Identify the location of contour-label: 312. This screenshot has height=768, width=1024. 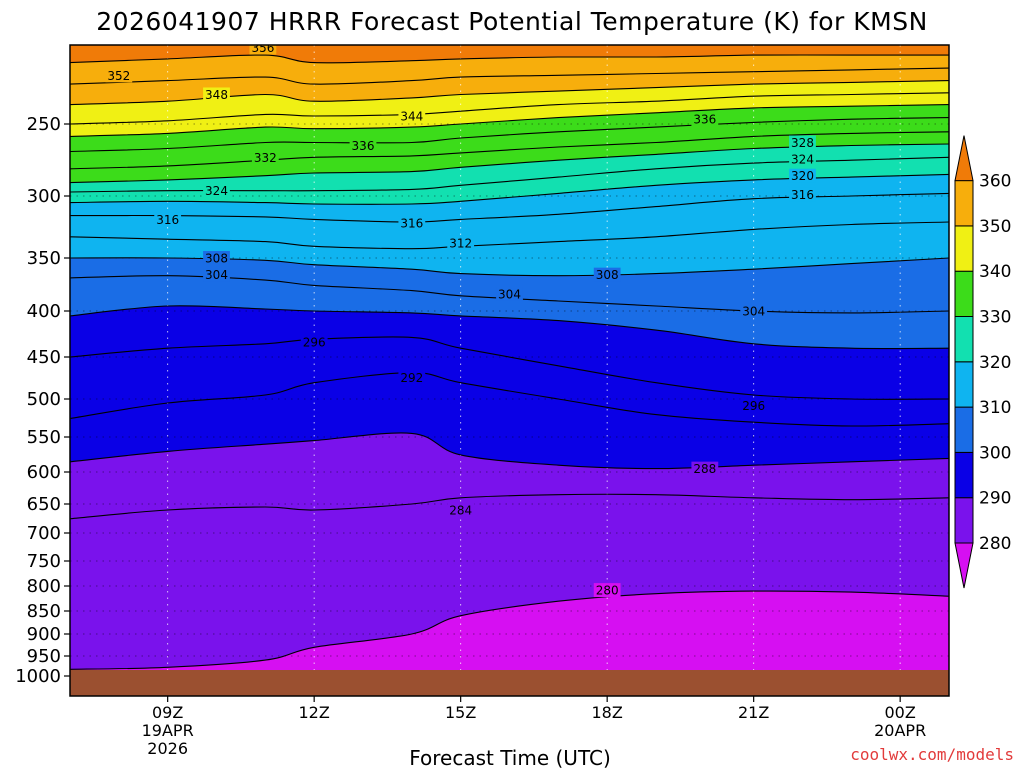
(460, 243).